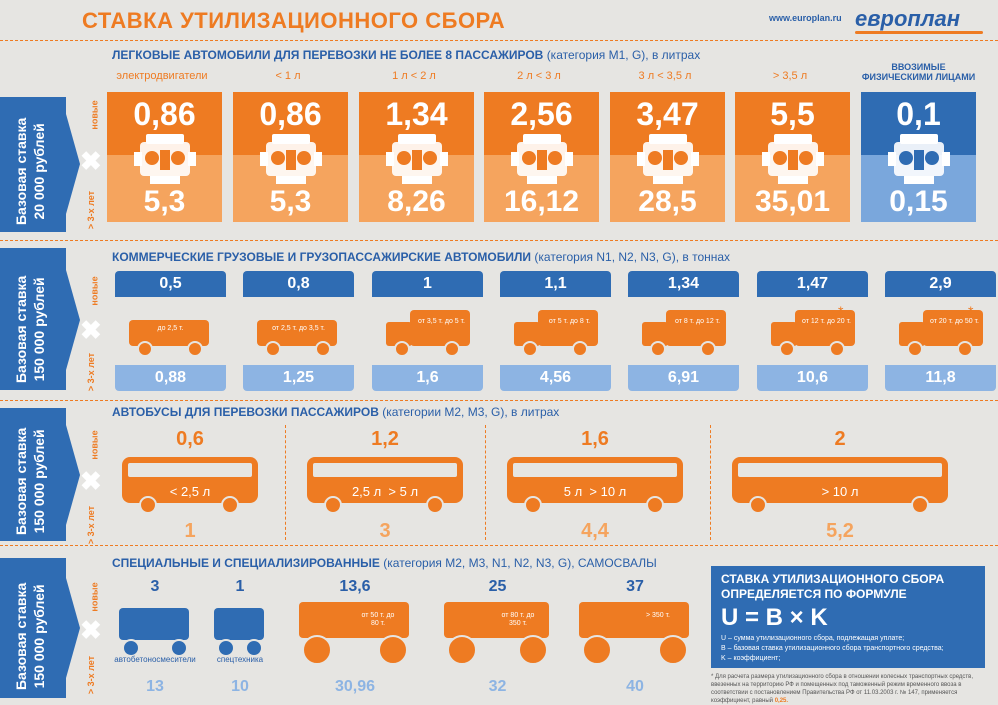 This screenshot has width=998, height=705. I want to click on capacity-label: спецтехника, so click(240, 659).